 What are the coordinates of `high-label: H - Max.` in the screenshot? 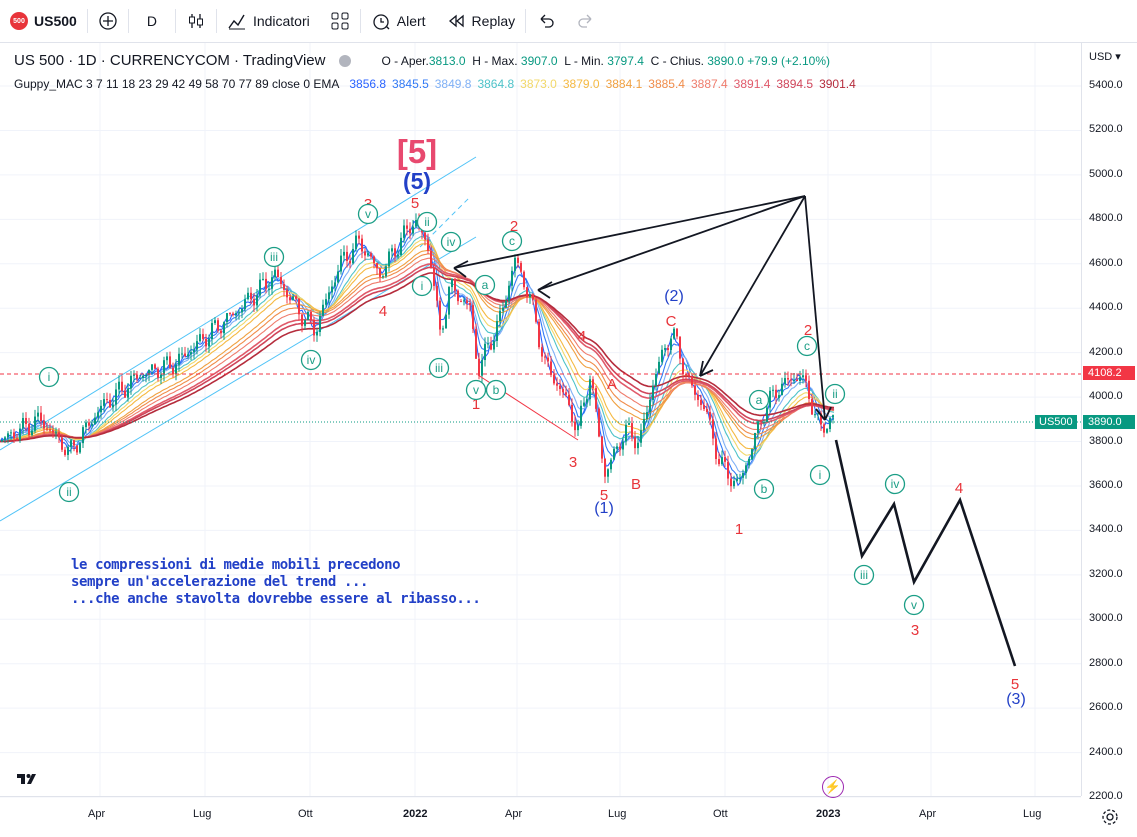 It's located at (495, 60).